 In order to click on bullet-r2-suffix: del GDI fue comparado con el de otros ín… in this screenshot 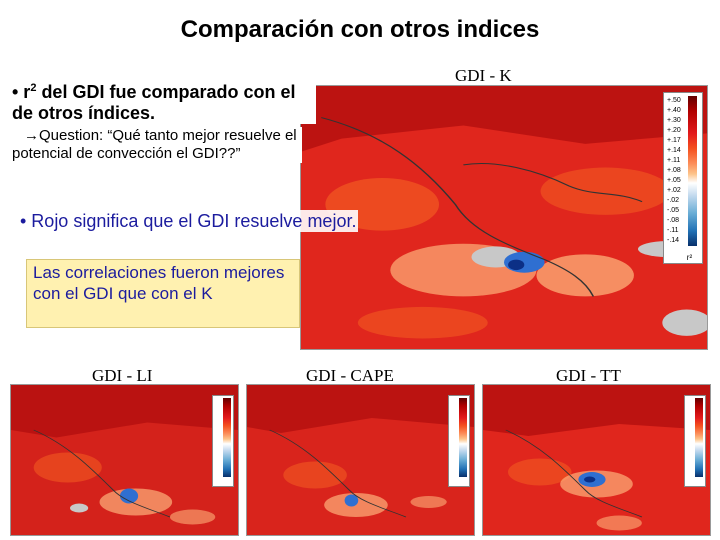, I will do `click(154, 102)`.